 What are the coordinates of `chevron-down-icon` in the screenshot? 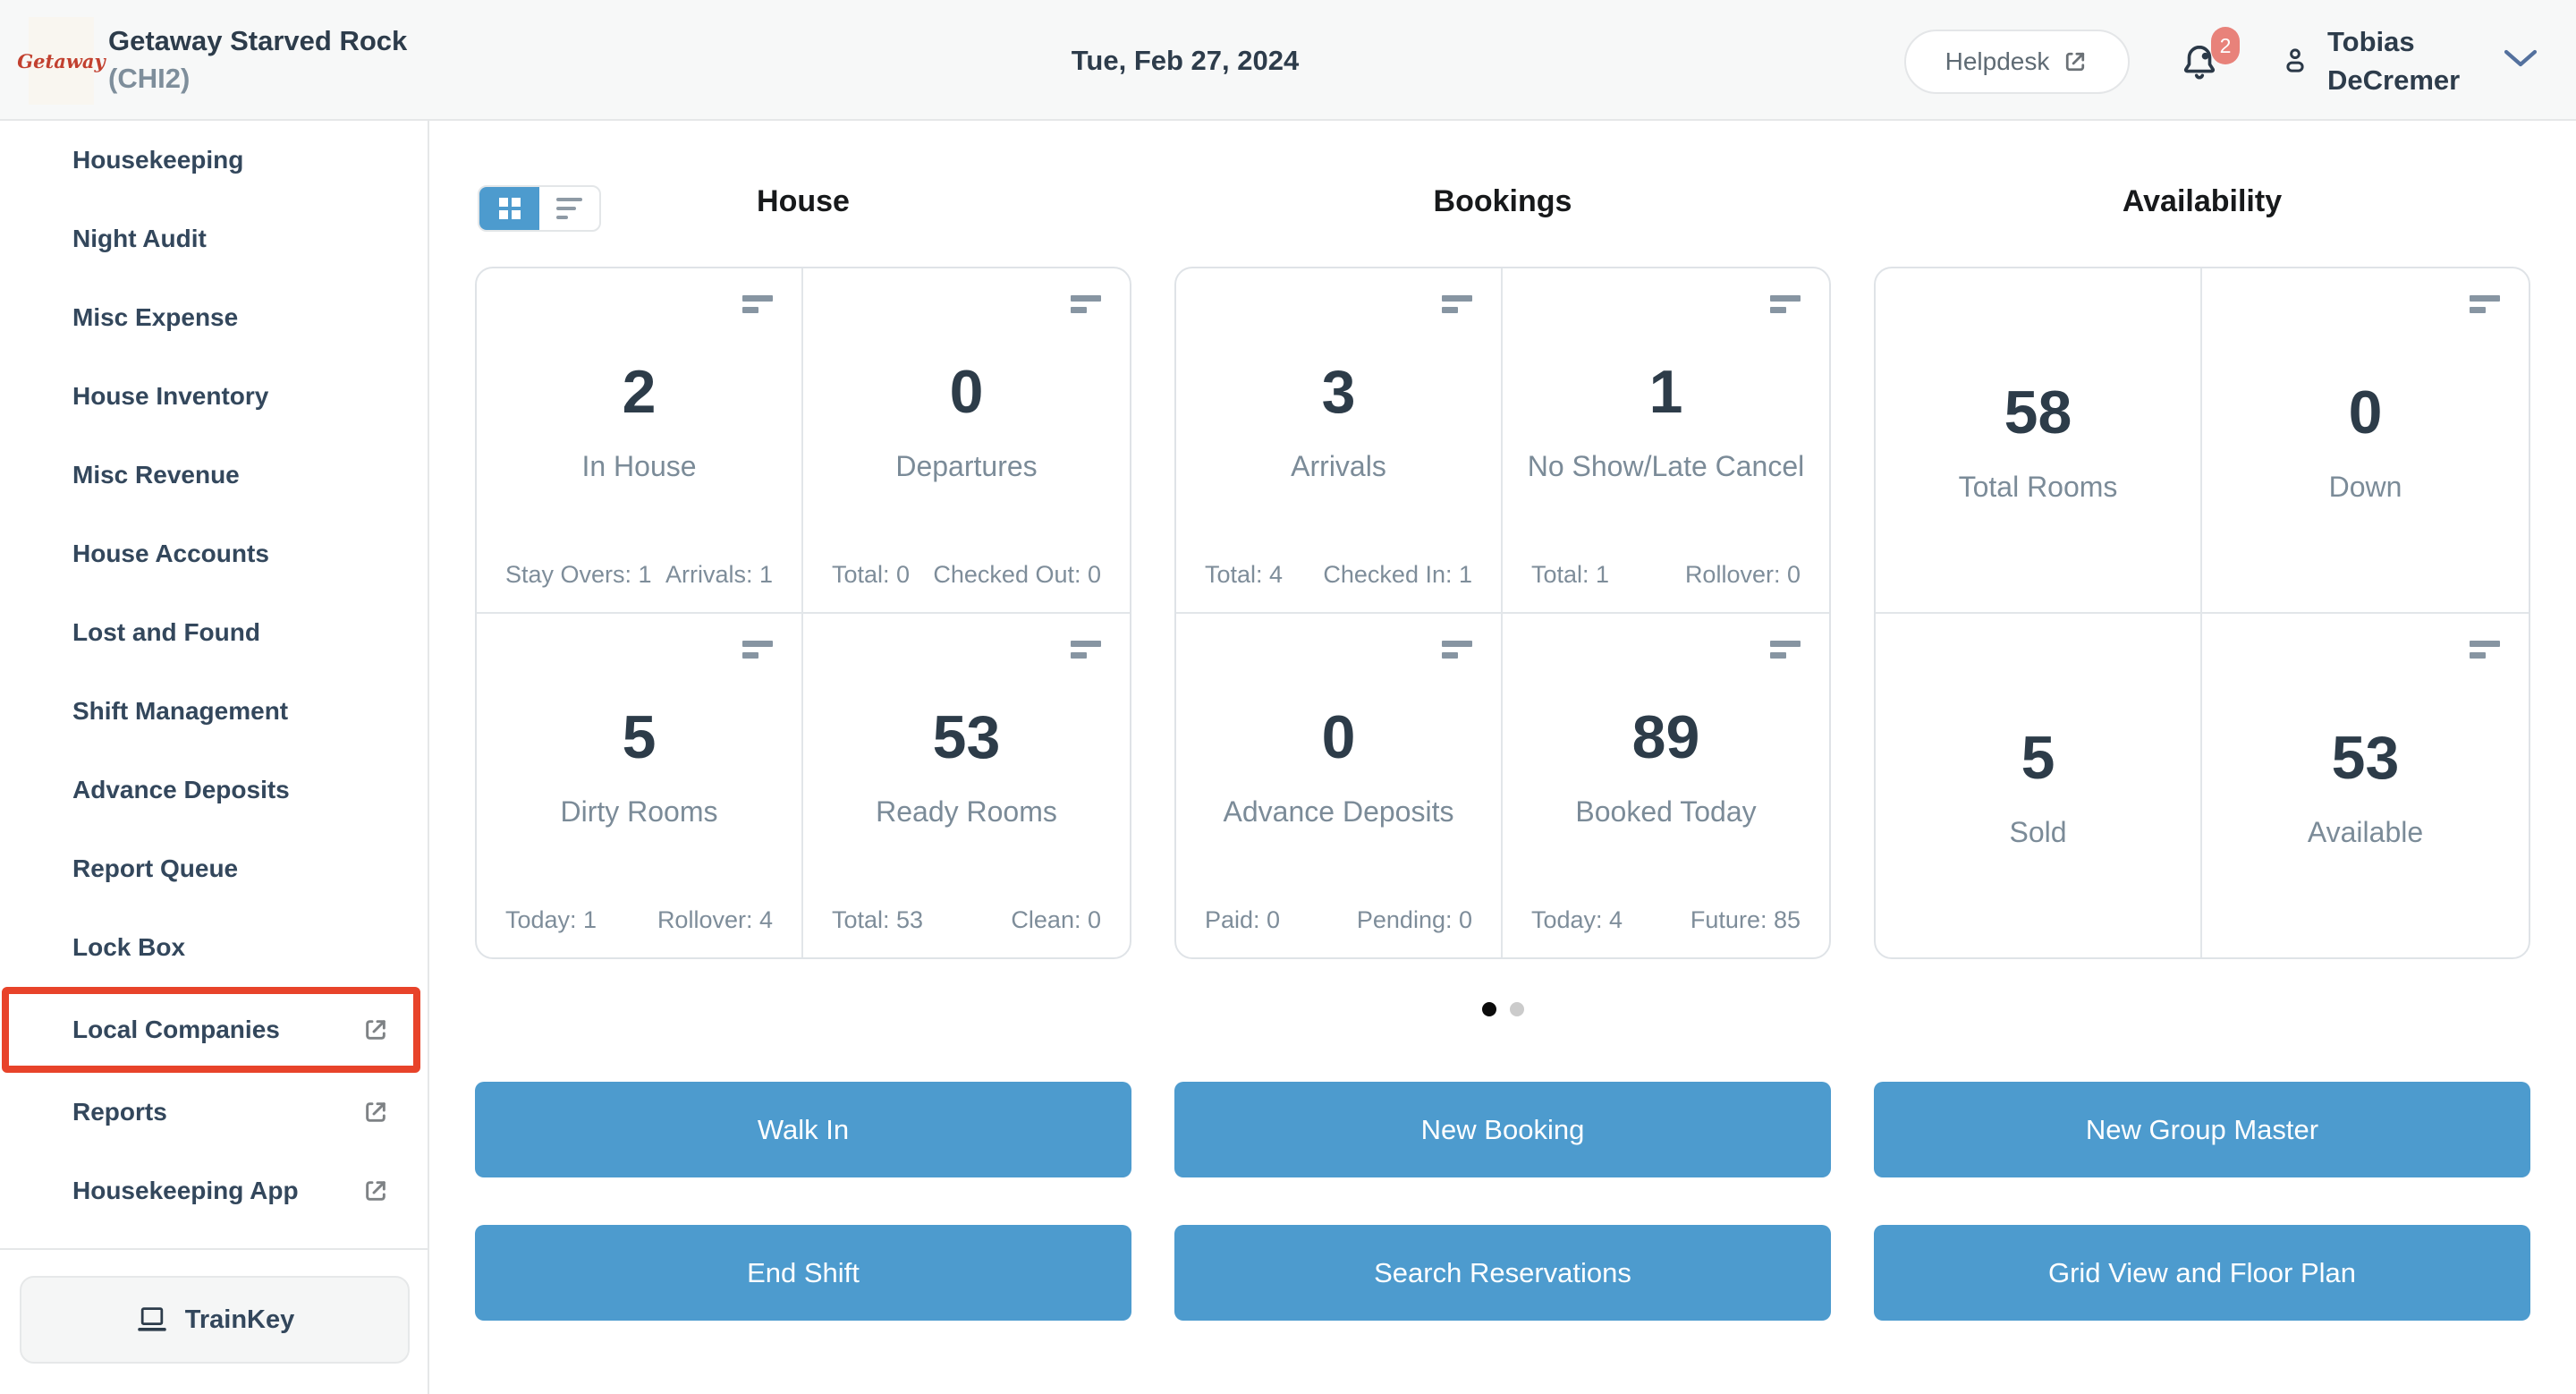 It's located at (2520, 60).